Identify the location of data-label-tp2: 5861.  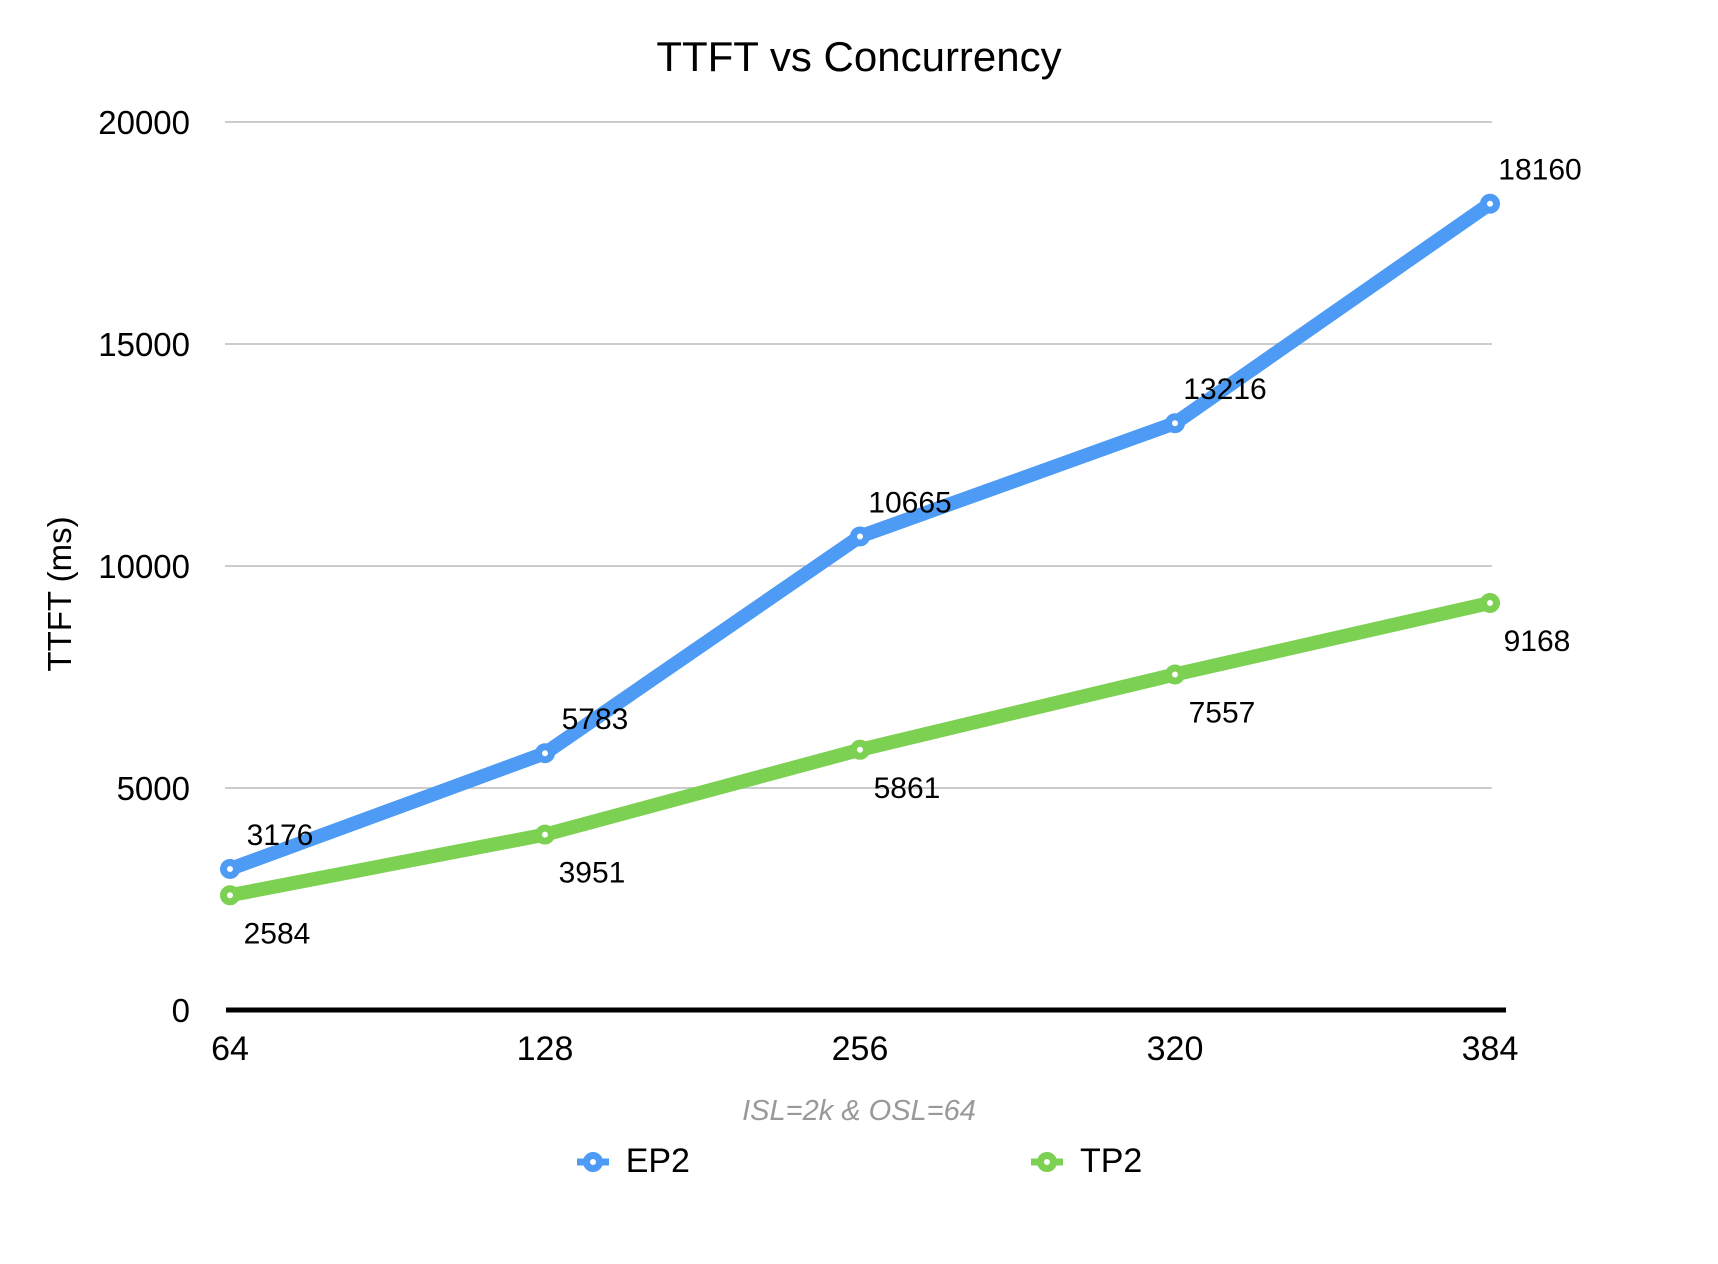
(907, 788).